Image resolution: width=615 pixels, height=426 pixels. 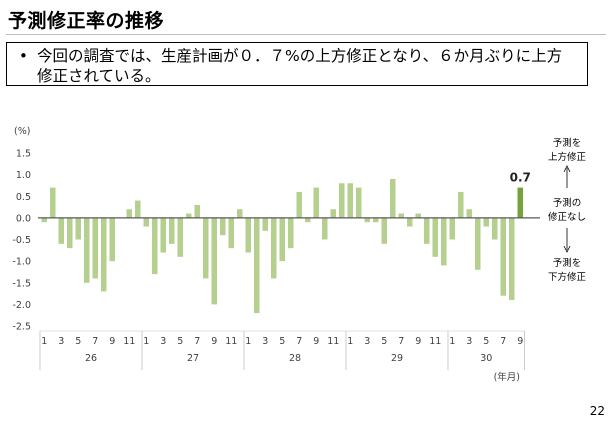 I want to click on y-tick-label: 0.0, so click(x=23, y=218).